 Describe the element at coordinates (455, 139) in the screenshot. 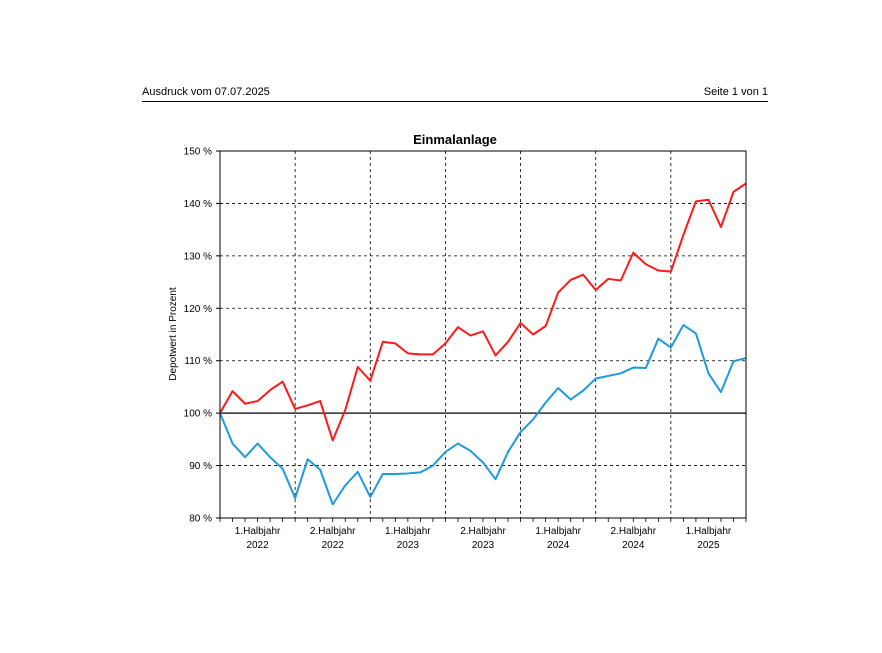

I see `chart-title: Einmalanlage` at that location.